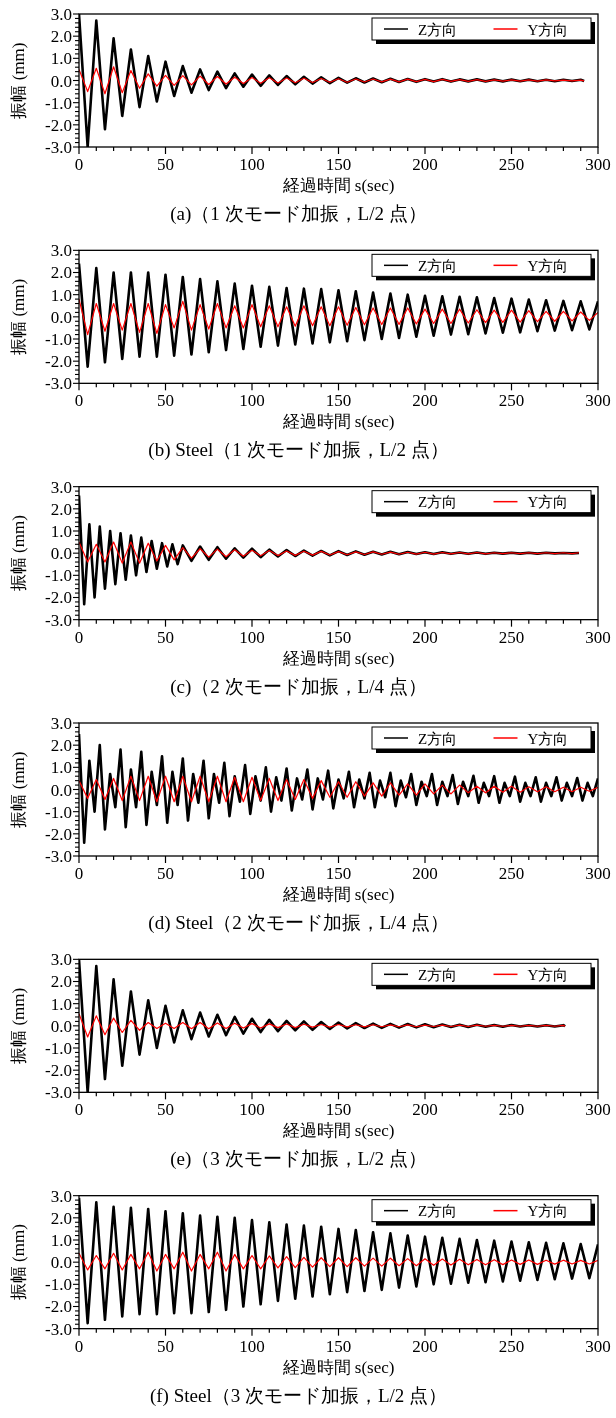  I want to click on text: (e)（3 次モード加振，L/2 点）, so click(298, 1159).